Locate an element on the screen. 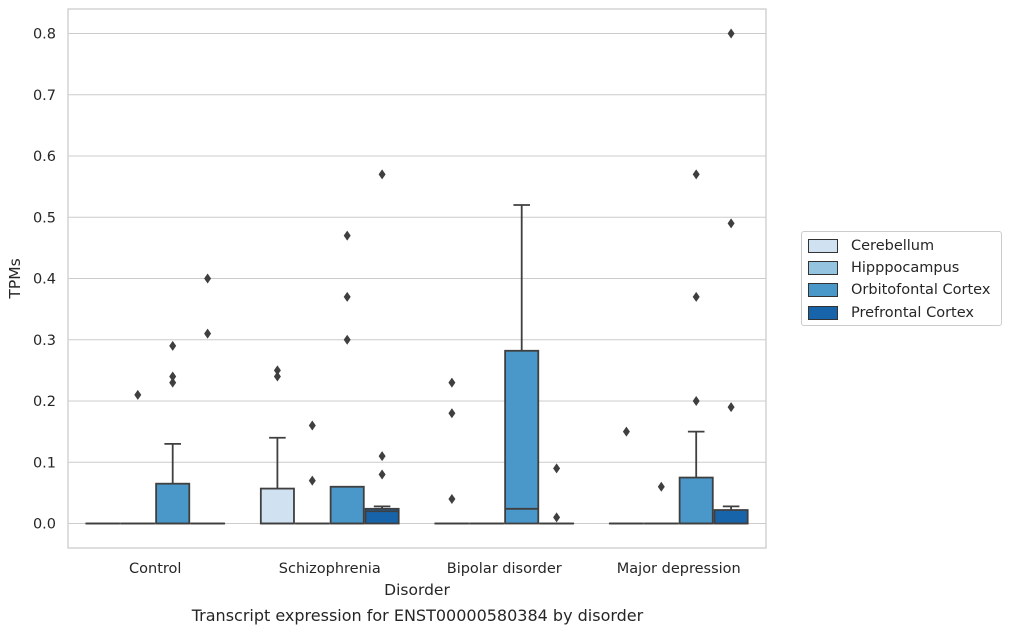  y-tick-label: 0.7 is located at coordinates (44, 96).